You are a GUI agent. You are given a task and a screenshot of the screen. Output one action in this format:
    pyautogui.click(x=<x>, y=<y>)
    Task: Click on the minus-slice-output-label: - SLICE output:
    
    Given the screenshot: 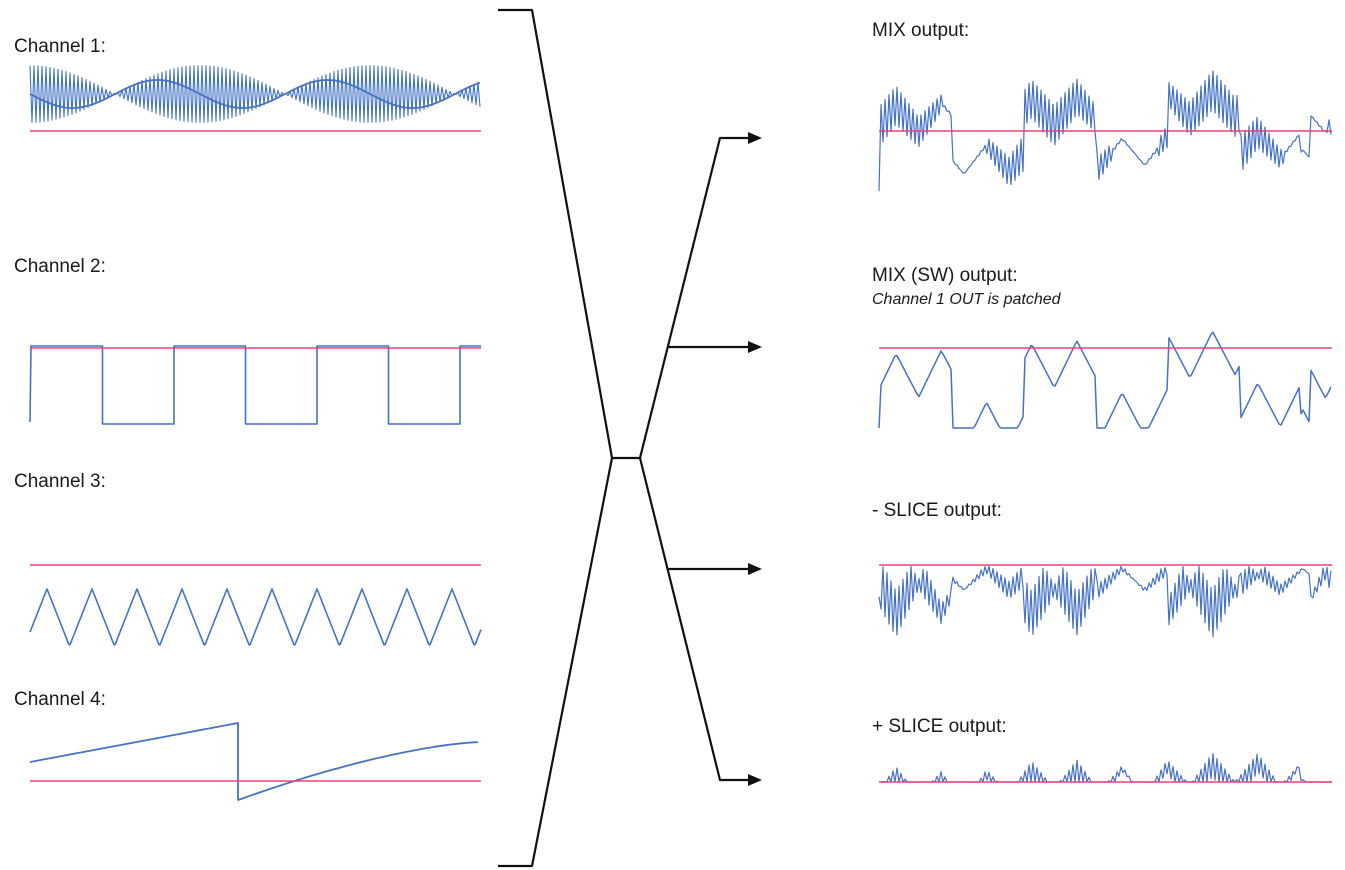 What is the action you would take?
    pyautogui.click(x=937, y=510)
    